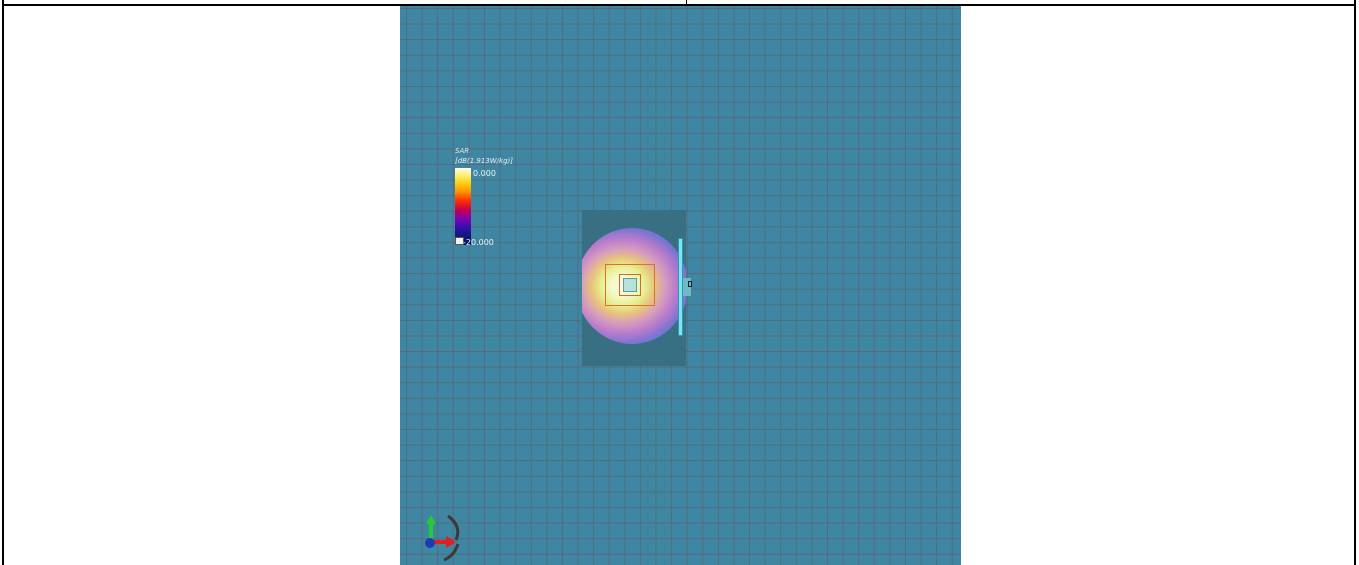 The height and width of the screenshot is (565, 1359). What do you see at coordinates (3, 282) in the screenshot?
I see `table-border-left` at bounding box center [3, 282].